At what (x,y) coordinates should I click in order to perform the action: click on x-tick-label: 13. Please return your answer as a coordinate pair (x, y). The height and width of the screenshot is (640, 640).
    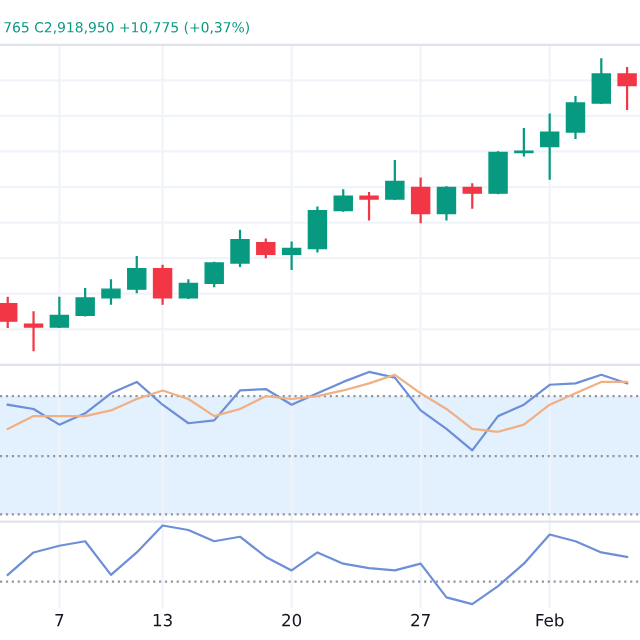
    Looking at the image, I should click on (162, 620).